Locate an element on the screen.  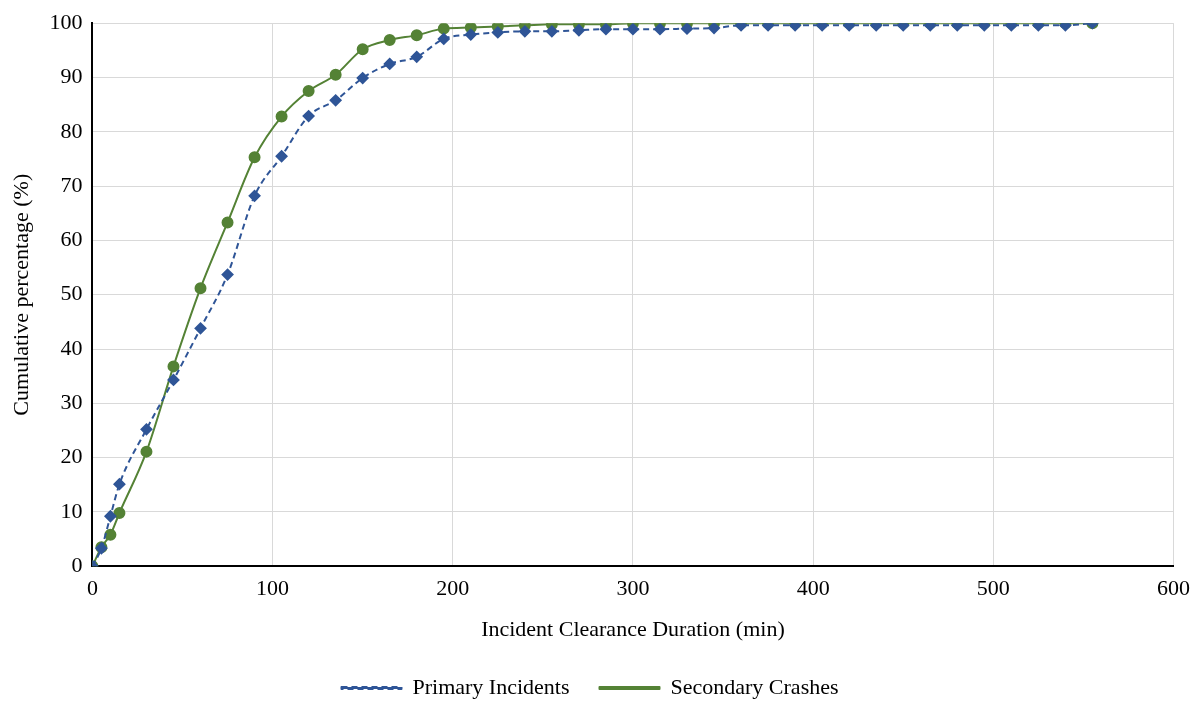
legend-label: Secondary Crashes is located at coordinates (754, 686).